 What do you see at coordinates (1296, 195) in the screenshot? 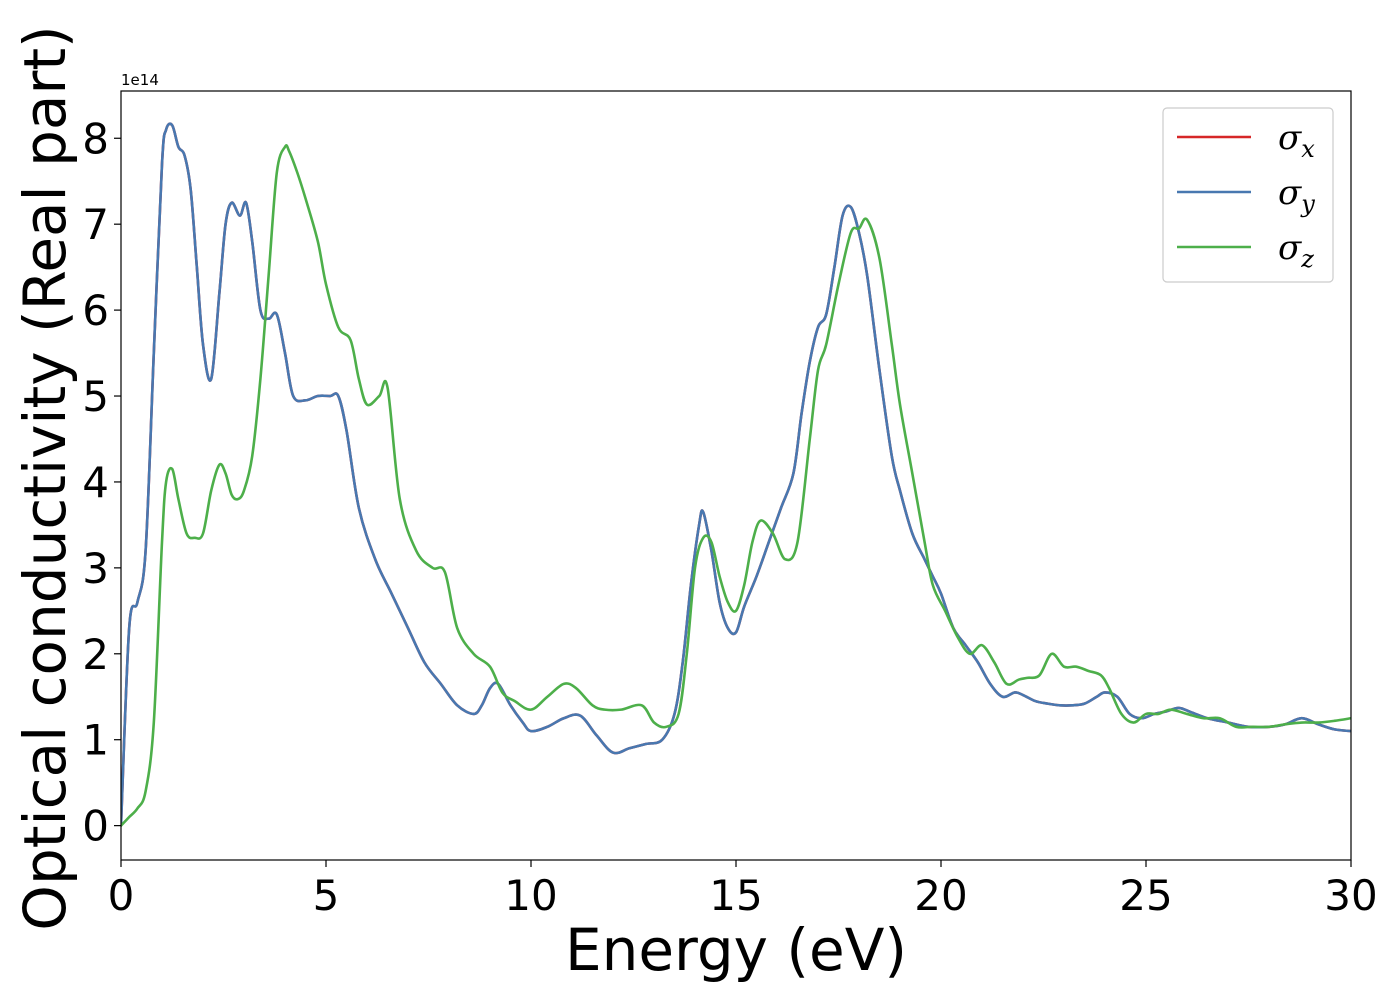
I see `legend-label-y: σy` at bounding box center [1296, 195].